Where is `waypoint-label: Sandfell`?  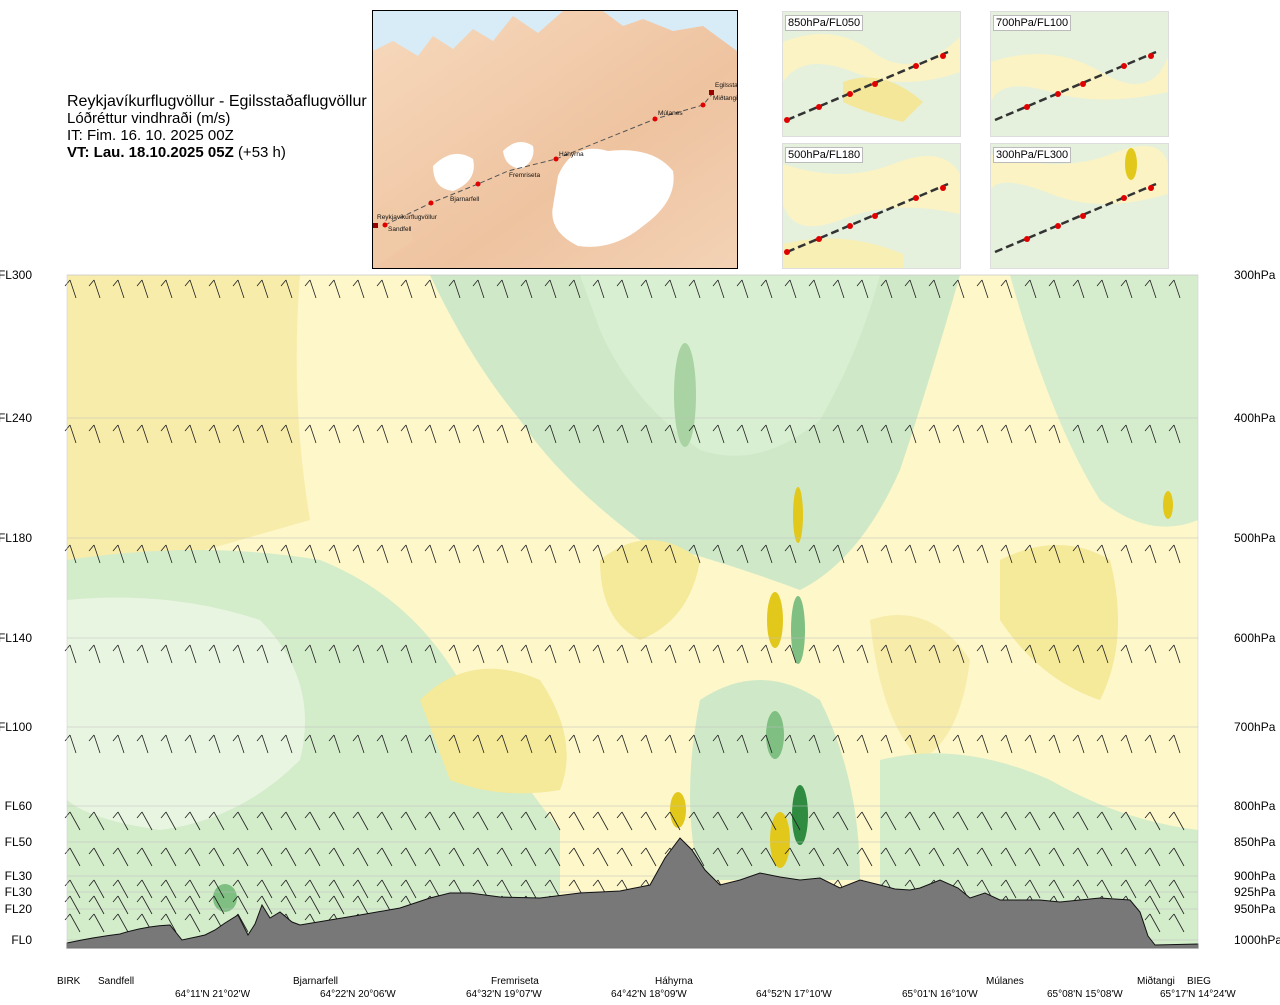
waypoint-label: Sandfell is located at coordinates (116, 981).